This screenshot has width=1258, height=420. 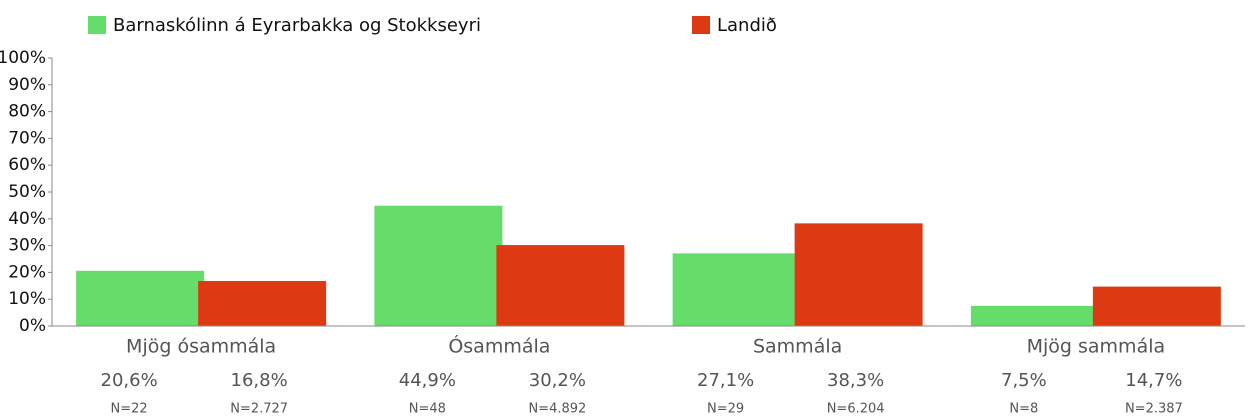 What do you see at coordinates (297, 25) in the screenshot?
I see `legend-label: Barnaskólinn á Eyrarbakka og Stokkseyri` at bounding box center [297, 25].